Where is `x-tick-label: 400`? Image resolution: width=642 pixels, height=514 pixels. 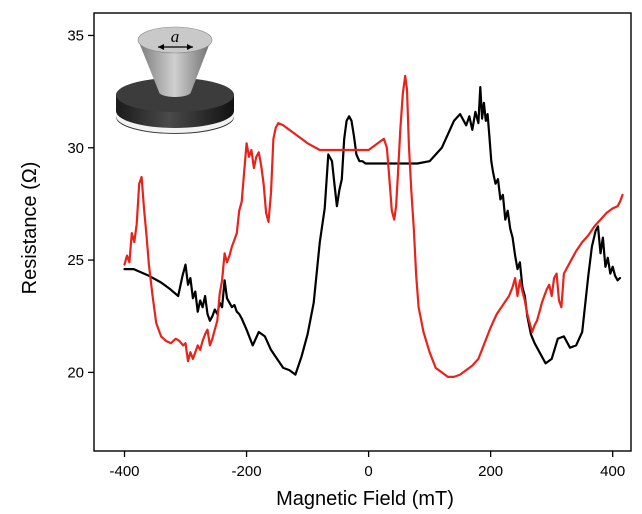
x-tick-label: 400 is located at coordinates (612, 471).